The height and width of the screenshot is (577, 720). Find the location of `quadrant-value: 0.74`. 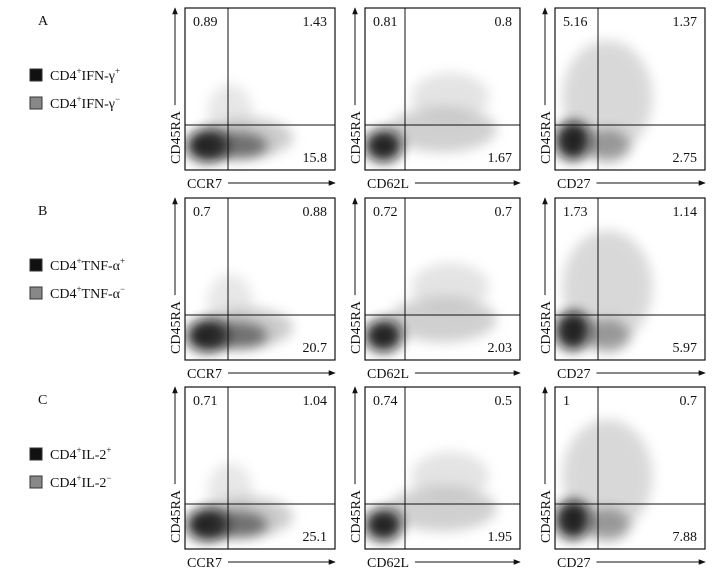

quadrant-value: 0.74 is located at coordinates (385, 401).